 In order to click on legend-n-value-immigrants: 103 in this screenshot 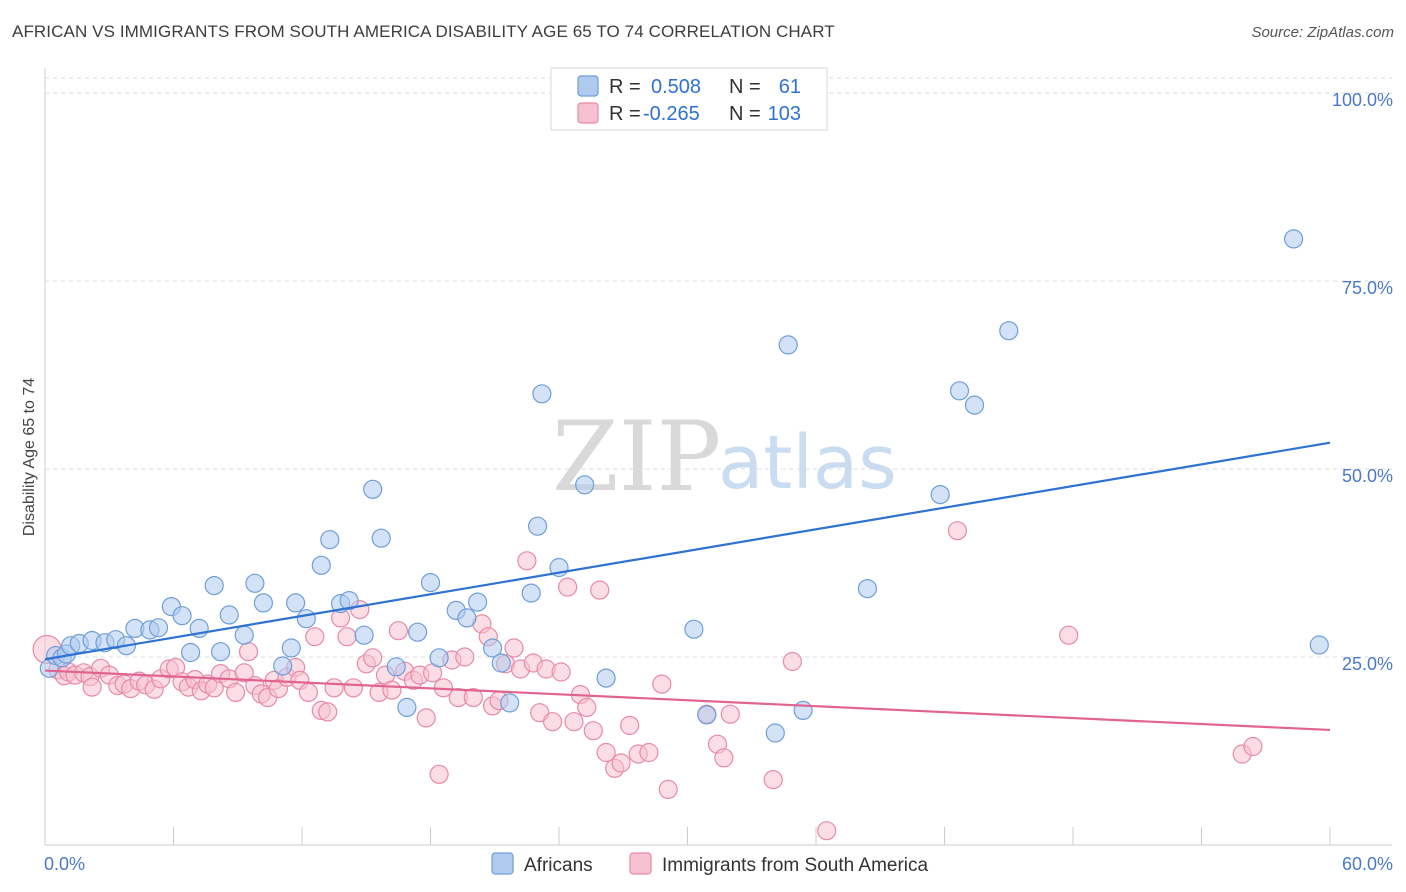, I will do `click(784, 114)`.